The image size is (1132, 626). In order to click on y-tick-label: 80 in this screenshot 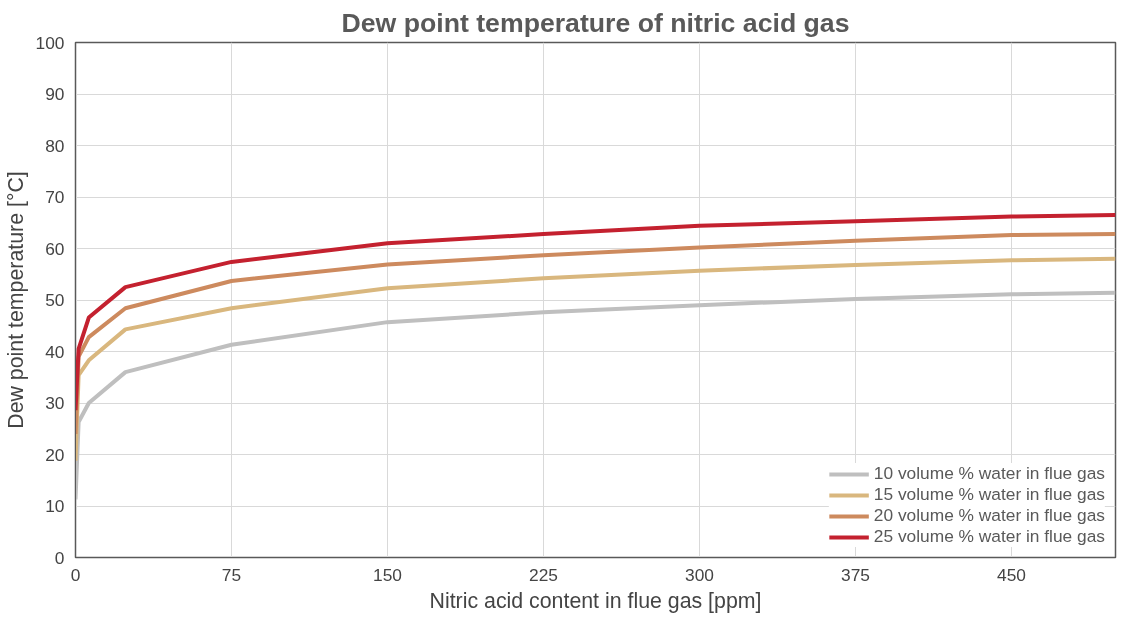, I will do `click(55, 145)`.